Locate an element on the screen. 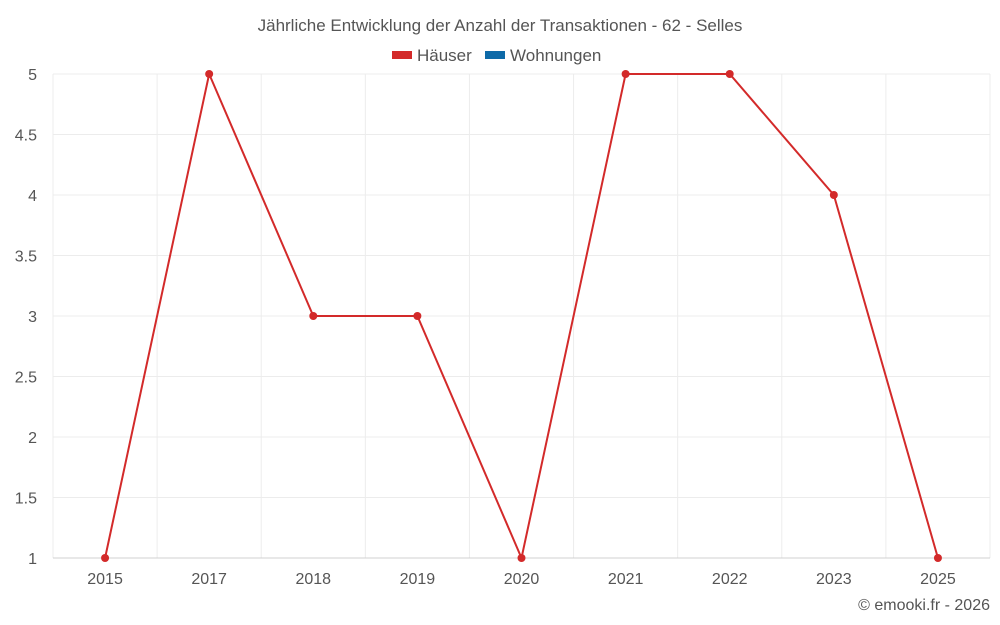 Image resolution: width=1000 pixels, height=625 pixels. legend-item-haeuser: Häuser is located at coordinates (432, 55).